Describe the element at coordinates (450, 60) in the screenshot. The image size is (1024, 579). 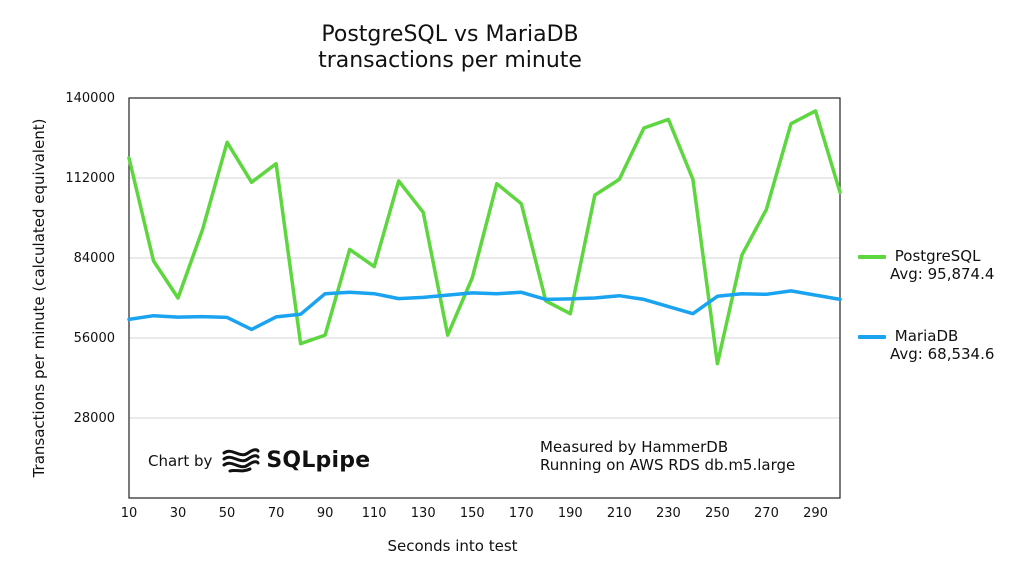
I see `chart-title-line-2: transactions per minute` at that location.